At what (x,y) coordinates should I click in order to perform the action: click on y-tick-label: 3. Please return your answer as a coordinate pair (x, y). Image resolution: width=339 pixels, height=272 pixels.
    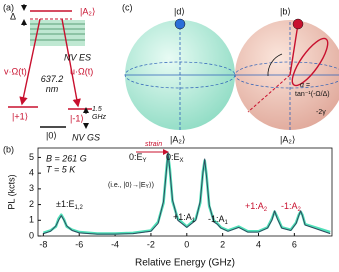
    Looking at the image, I should click on (31, 188).